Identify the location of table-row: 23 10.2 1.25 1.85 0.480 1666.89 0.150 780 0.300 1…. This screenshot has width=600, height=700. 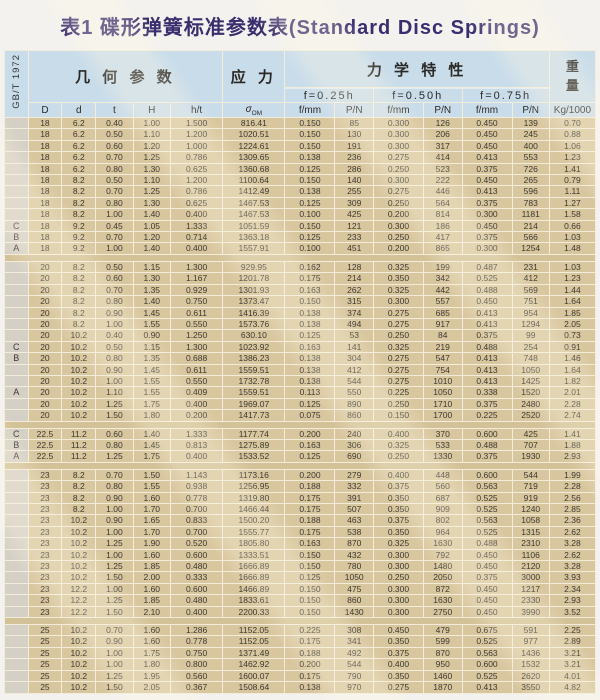
(300, 566).